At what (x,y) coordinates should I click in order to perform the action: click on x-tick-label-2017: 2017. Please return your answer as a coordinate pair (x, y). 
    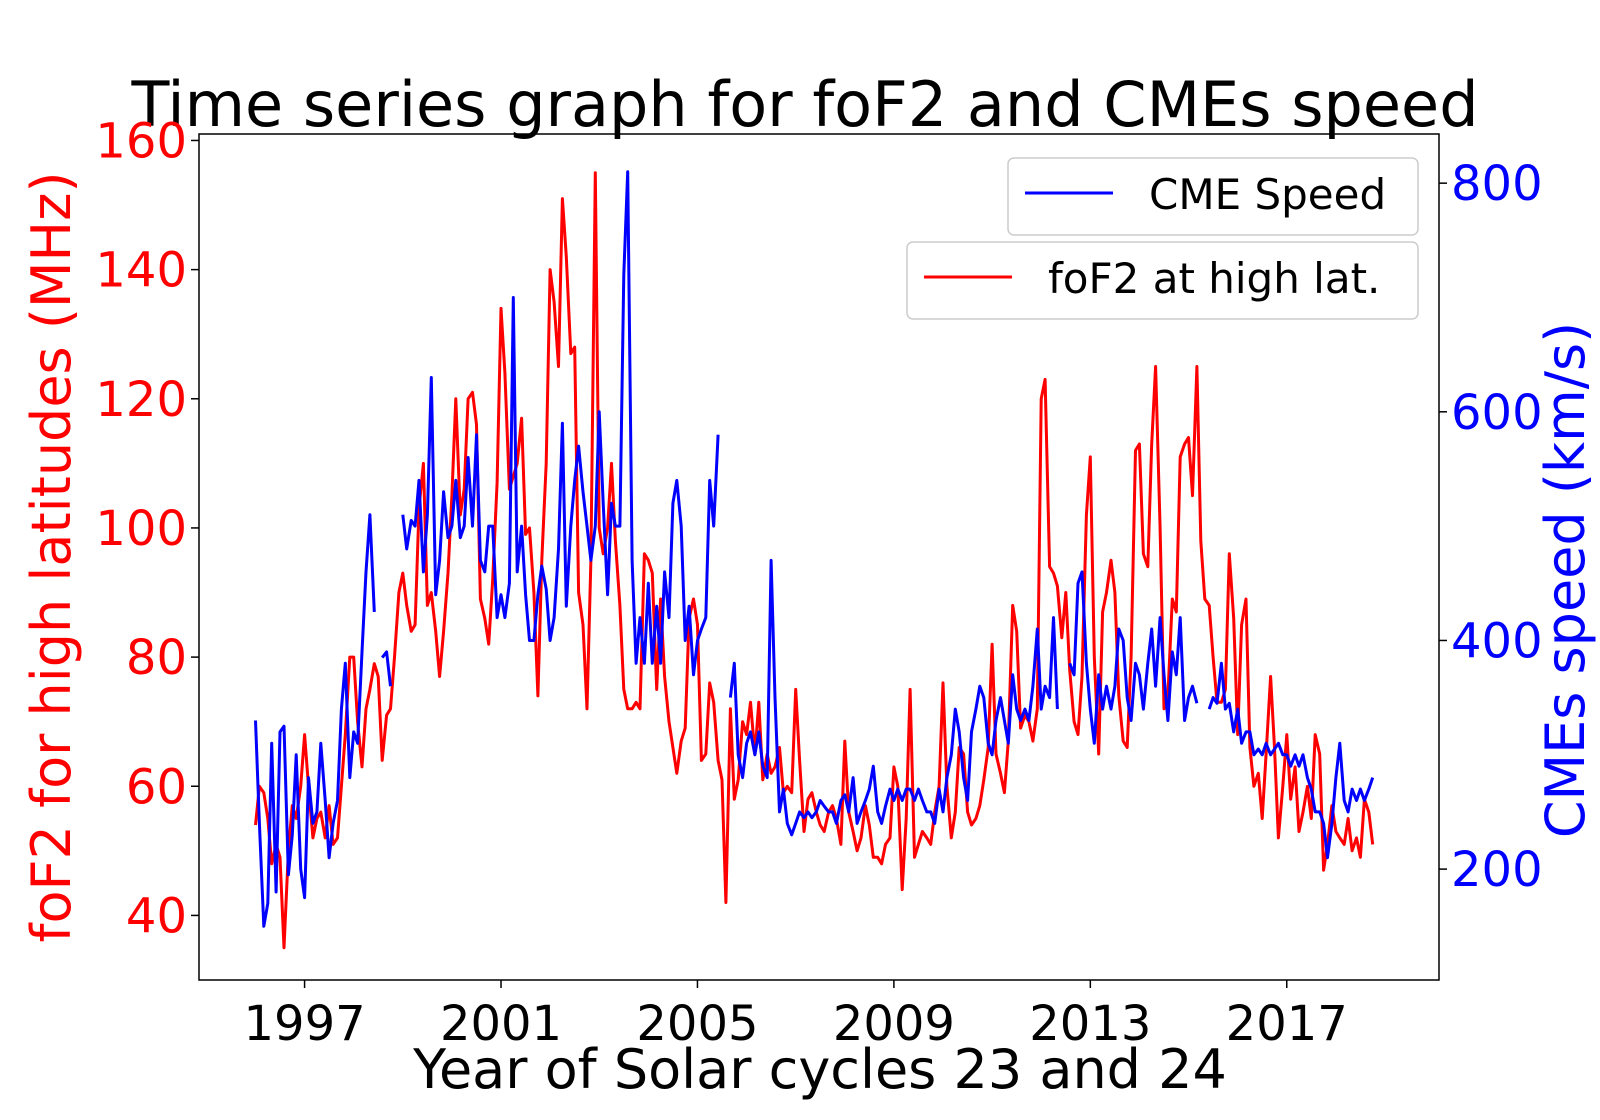
    Looking at the image, I should click on (1287, 1024).